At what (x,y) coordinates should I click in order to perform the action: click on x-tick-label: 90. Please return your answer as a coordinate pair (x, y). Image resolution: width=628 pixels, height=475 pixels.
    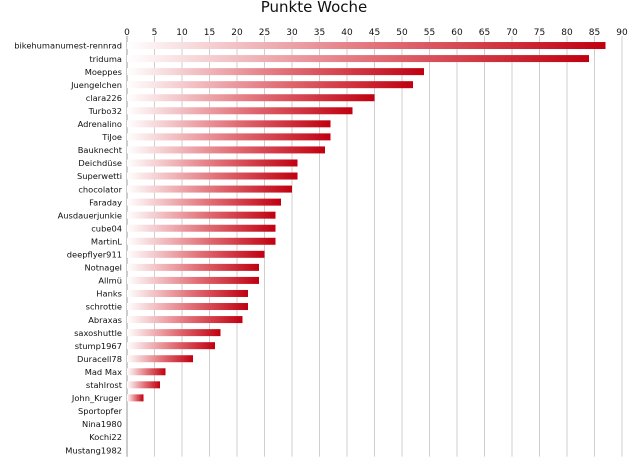
    Looking at the image, I should click on (622, 33).